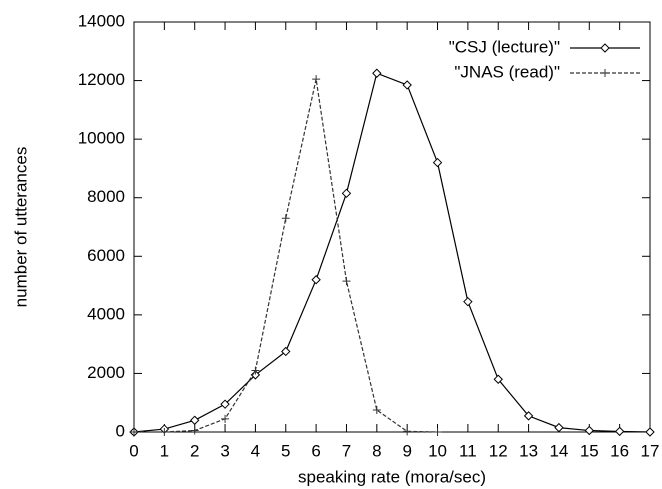 This screenshot has height=489, width=662. Describe the element at coordinates (507, 71) in the screenshot. I see `legend-label: "JNAS (read)"` at that location.